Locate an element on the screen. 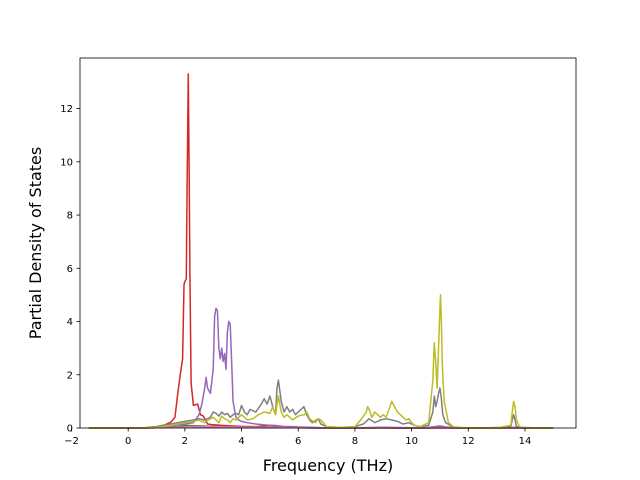  y-axis-label: Partial Density of States is located at coordinates (35, 243).